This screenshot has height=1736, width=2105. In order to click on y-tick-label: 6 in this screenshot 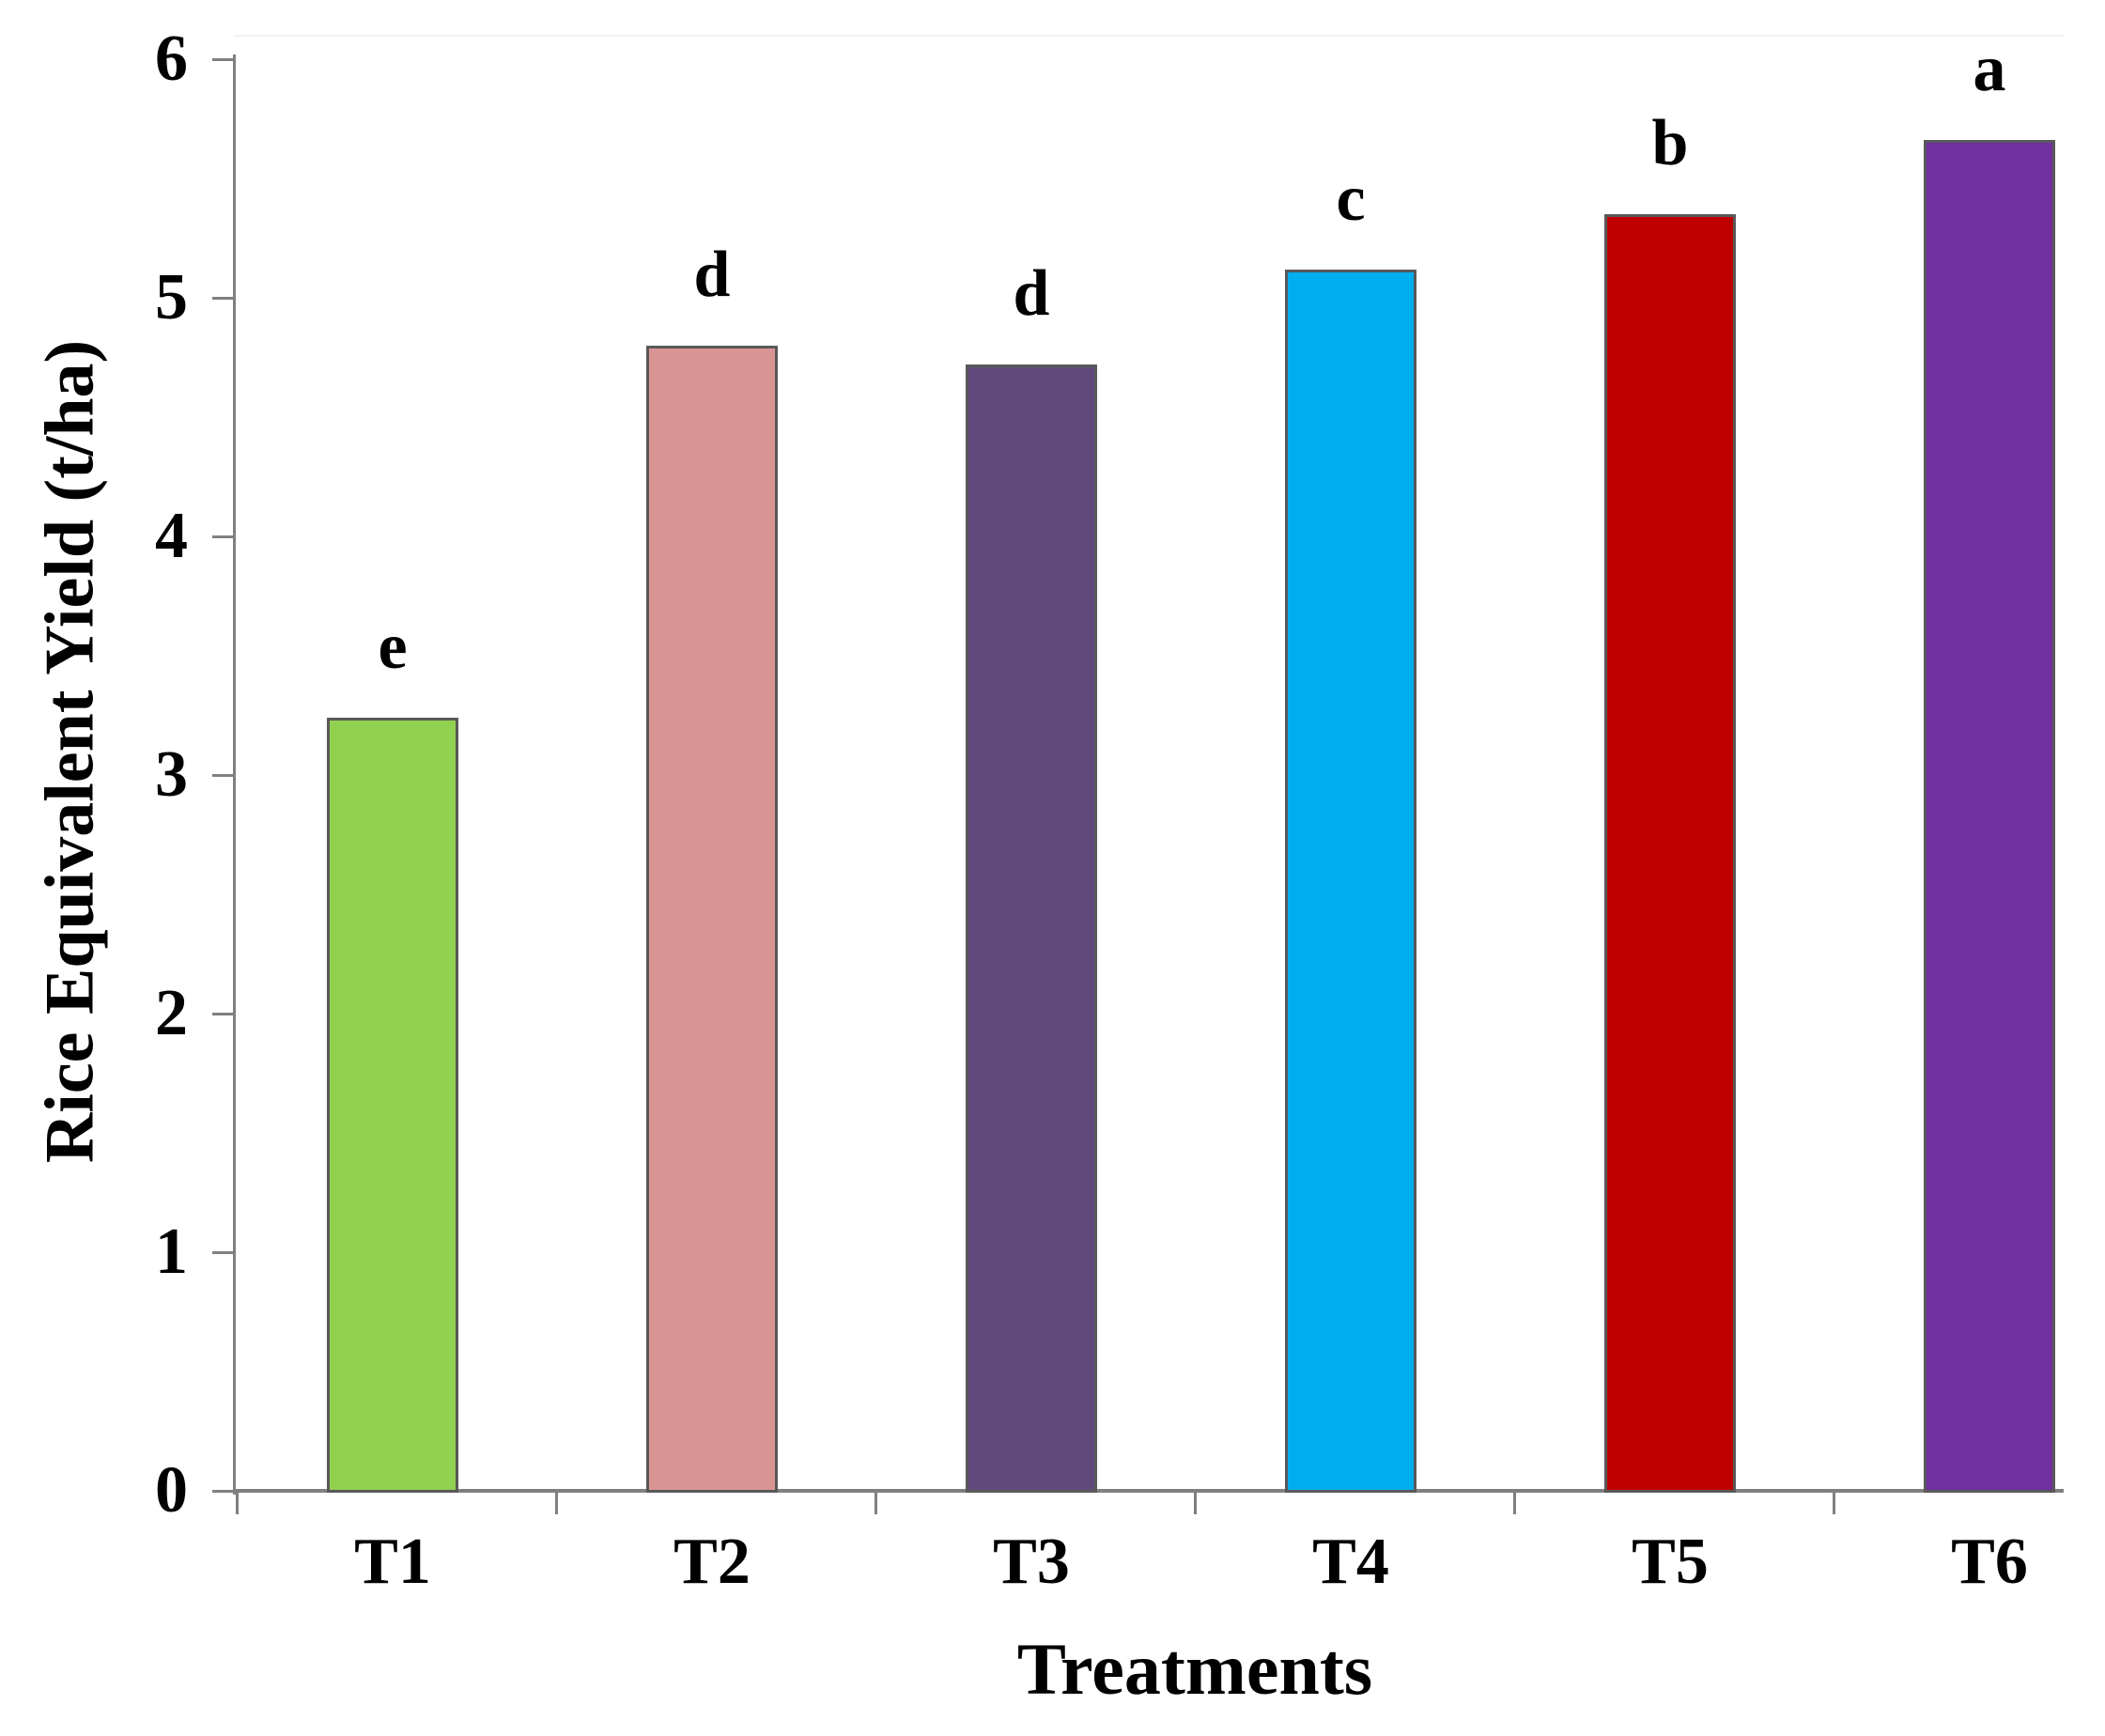, I will do `click(171, 59)`.